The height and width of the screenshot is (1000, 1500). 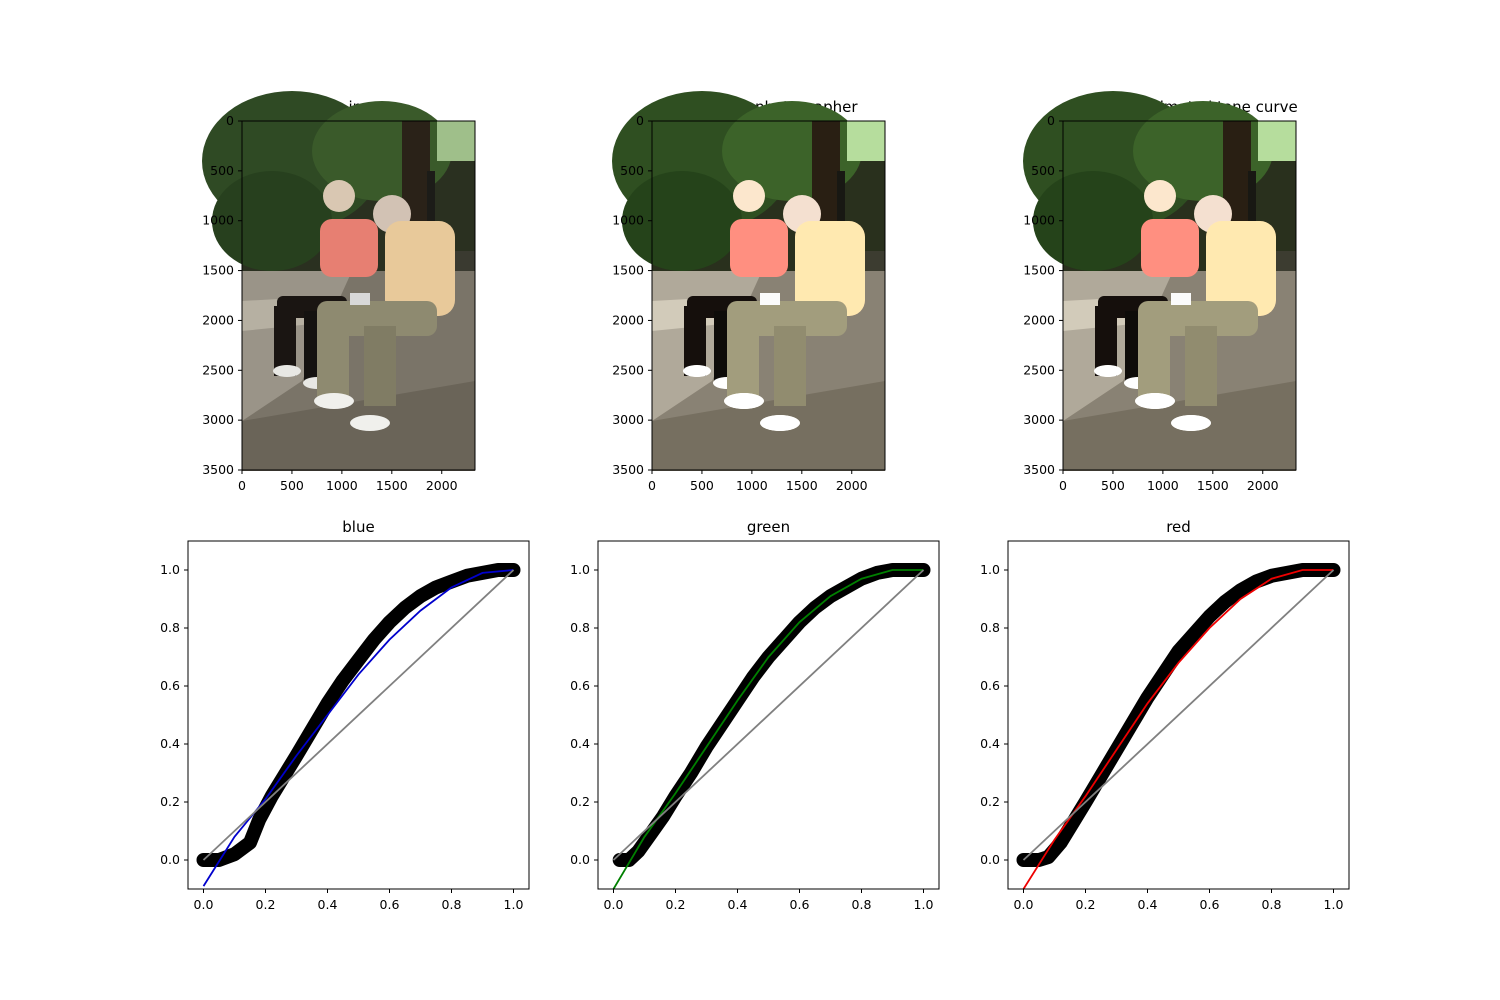 I want to click on chart-red: red 0.0 0.2 0.4 0.6 0.8 1.0 0.0 0.2 0.4 0.6 0.8 1.0, so click(x=1165, y=715).